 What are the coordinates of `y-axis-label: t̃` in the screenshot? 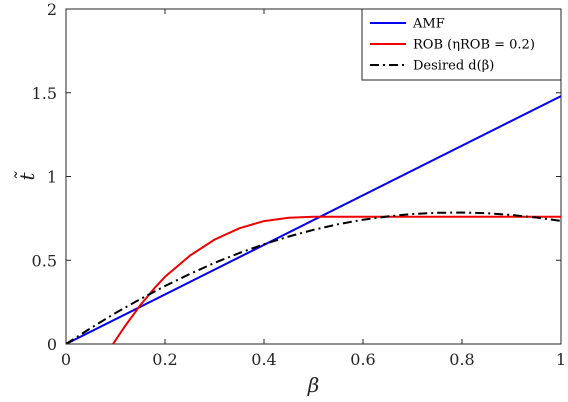 It's located at (26, 176).